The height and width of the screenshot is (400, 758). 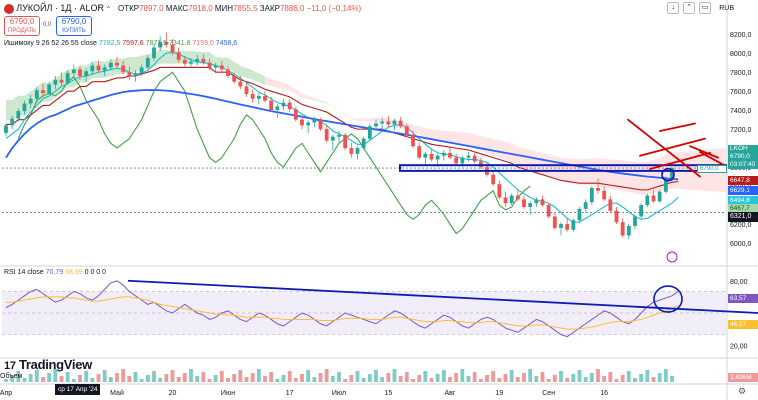 I want to click on gear-icon: ⚙, so click(x=742, y=391).